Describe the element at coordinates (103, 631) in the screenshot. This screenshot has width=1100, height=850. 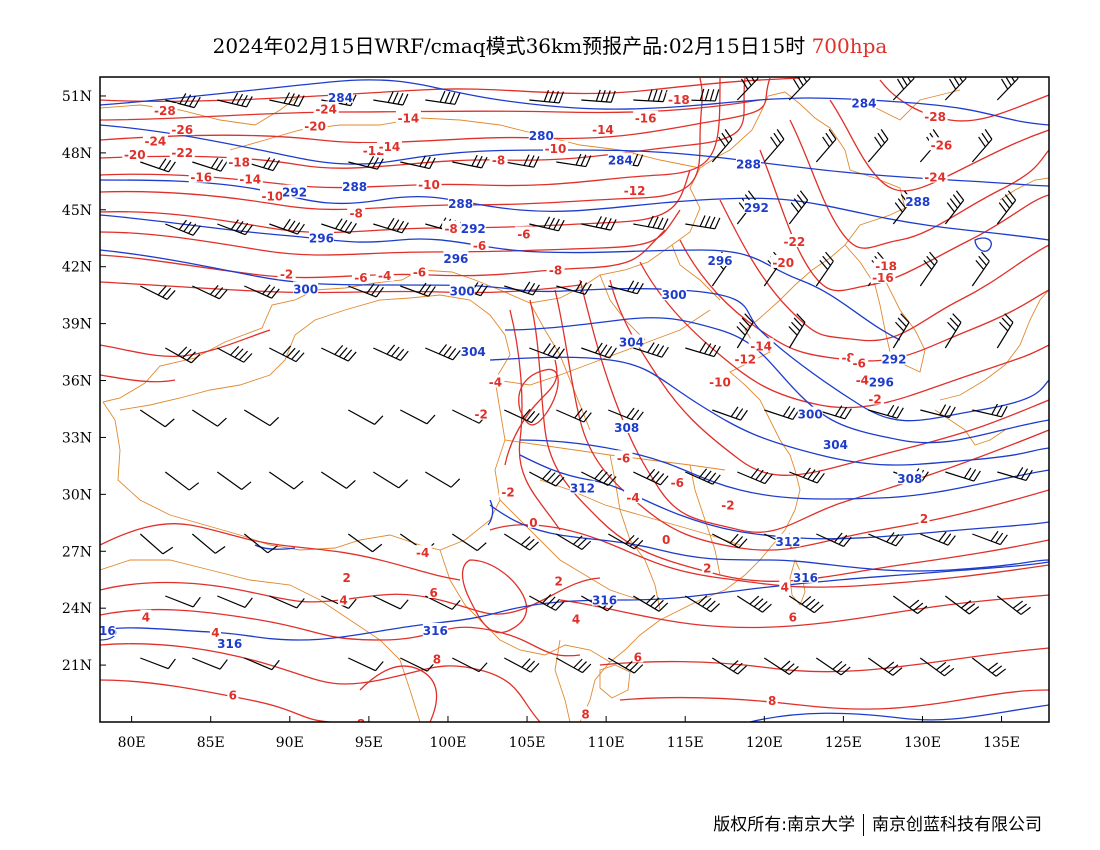
I see `height-label: 316` at that location.